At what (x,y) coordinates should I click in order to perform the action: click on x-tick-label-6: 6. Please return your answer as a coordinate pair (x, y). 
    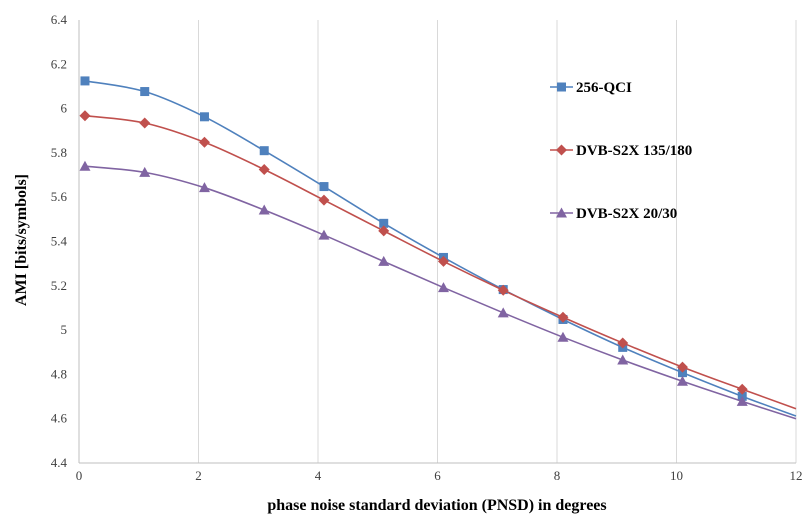
    Looking at the image, I should click on (437, 475).